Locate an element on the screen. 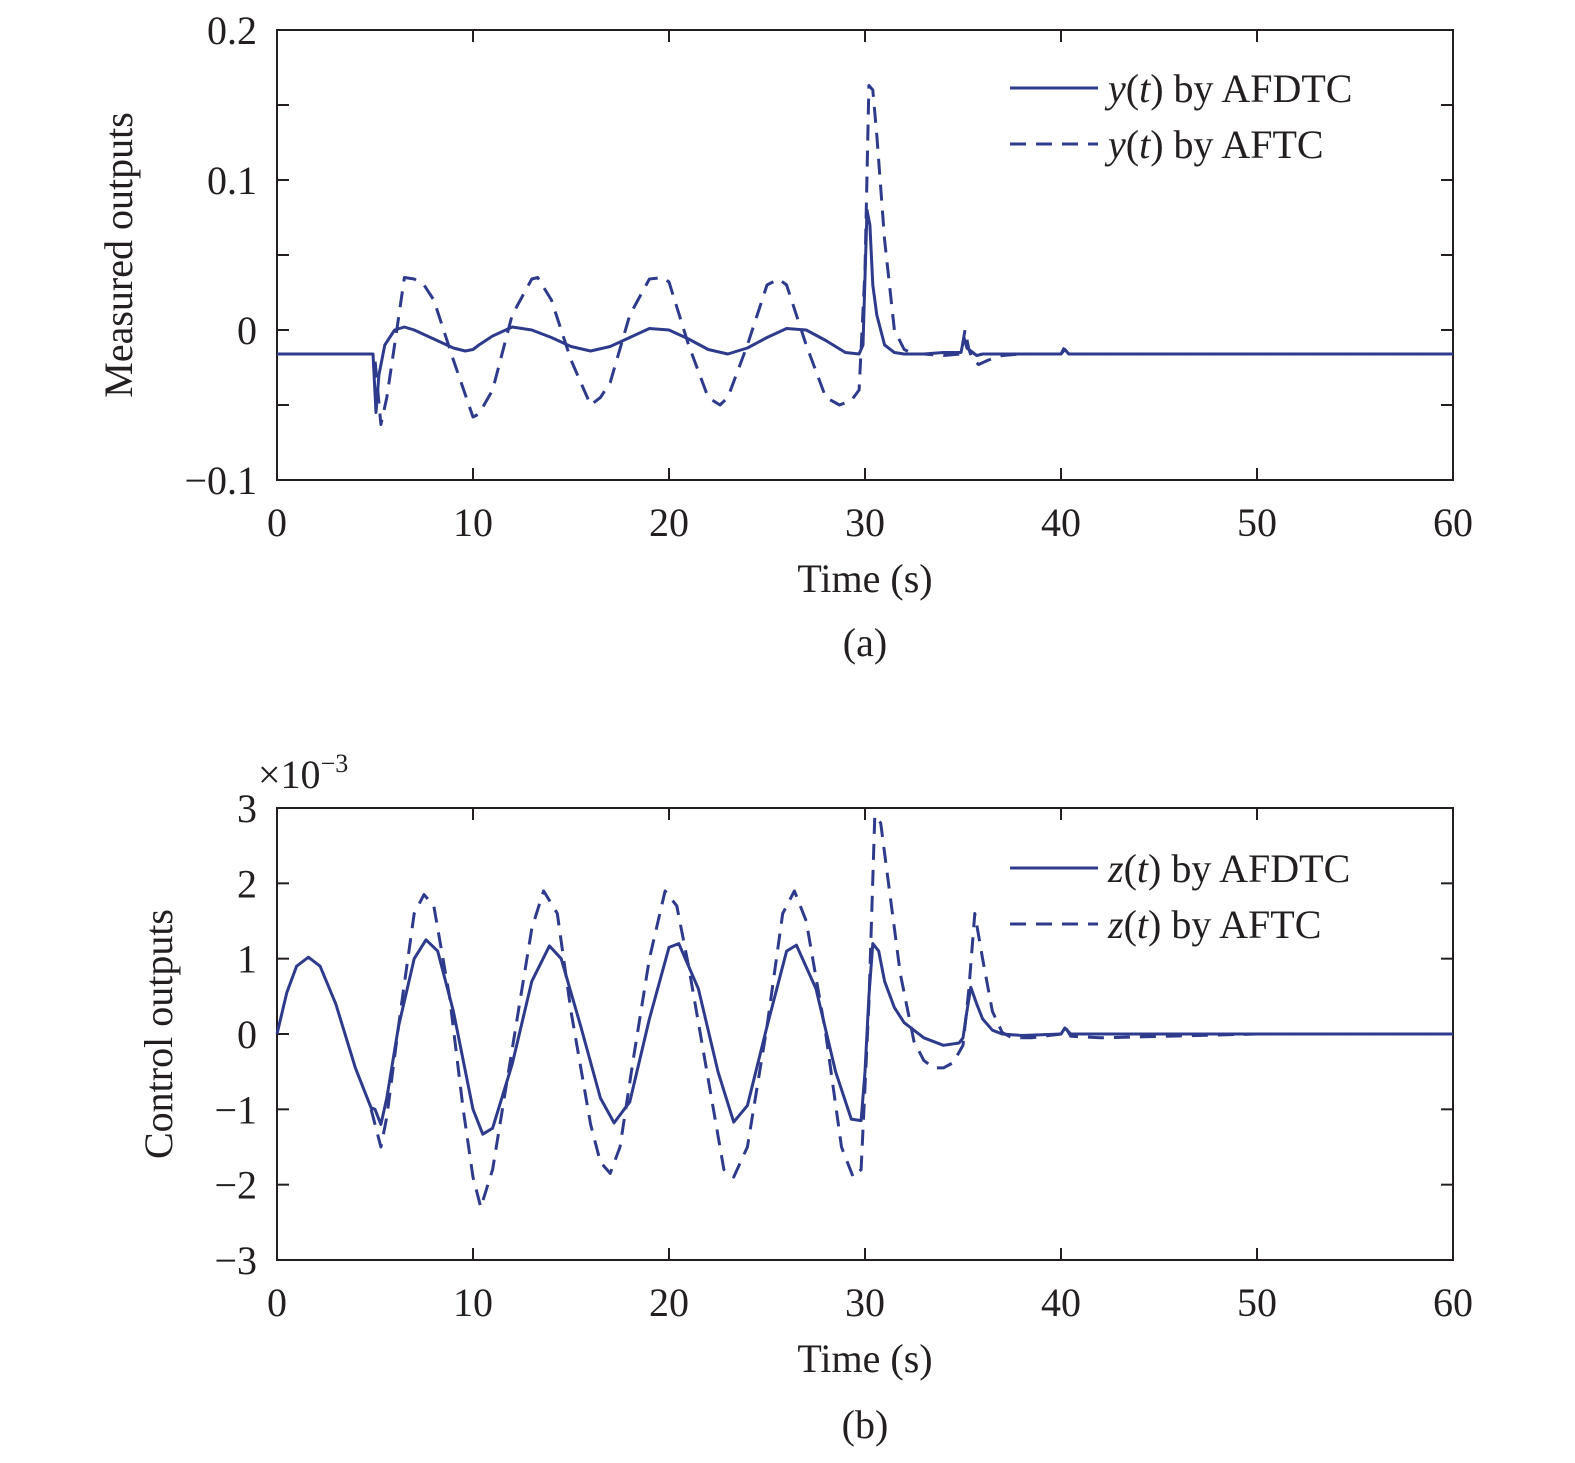 The height and width of the screenshot is (1463, 1575). scale-multiplier: ×10⁻³ is located at coordinates (303, 773).